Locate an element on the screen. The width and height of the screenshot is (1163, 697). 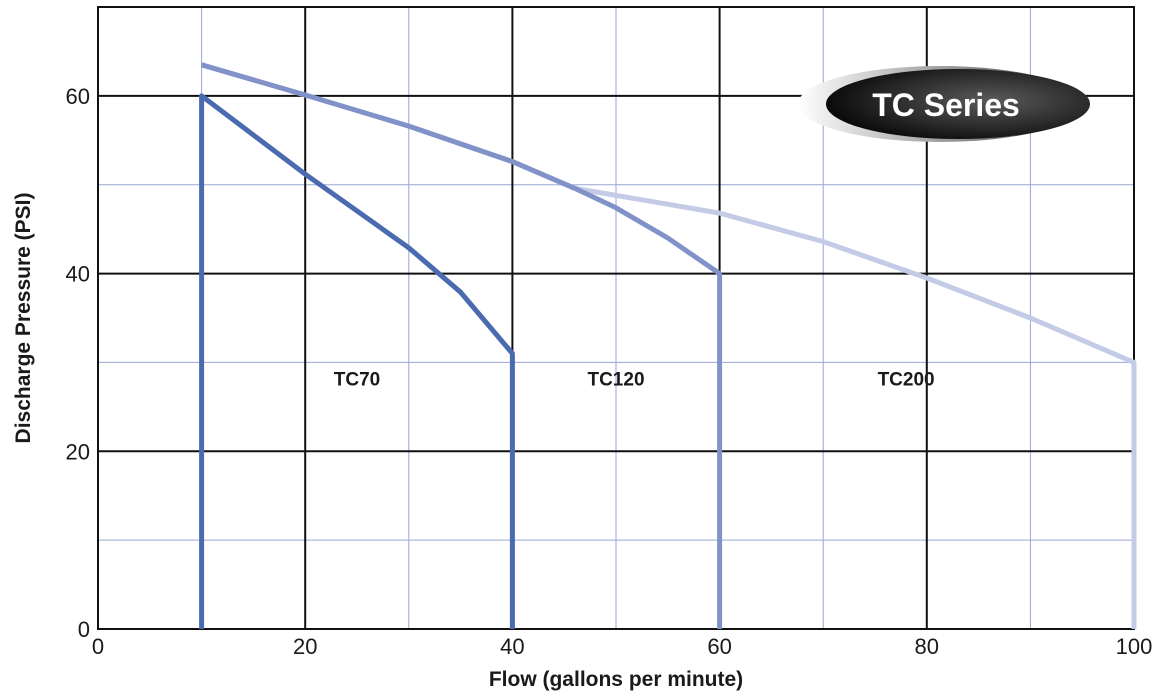
tc-series-badge: TC Series is located at coordinates (944, 104).